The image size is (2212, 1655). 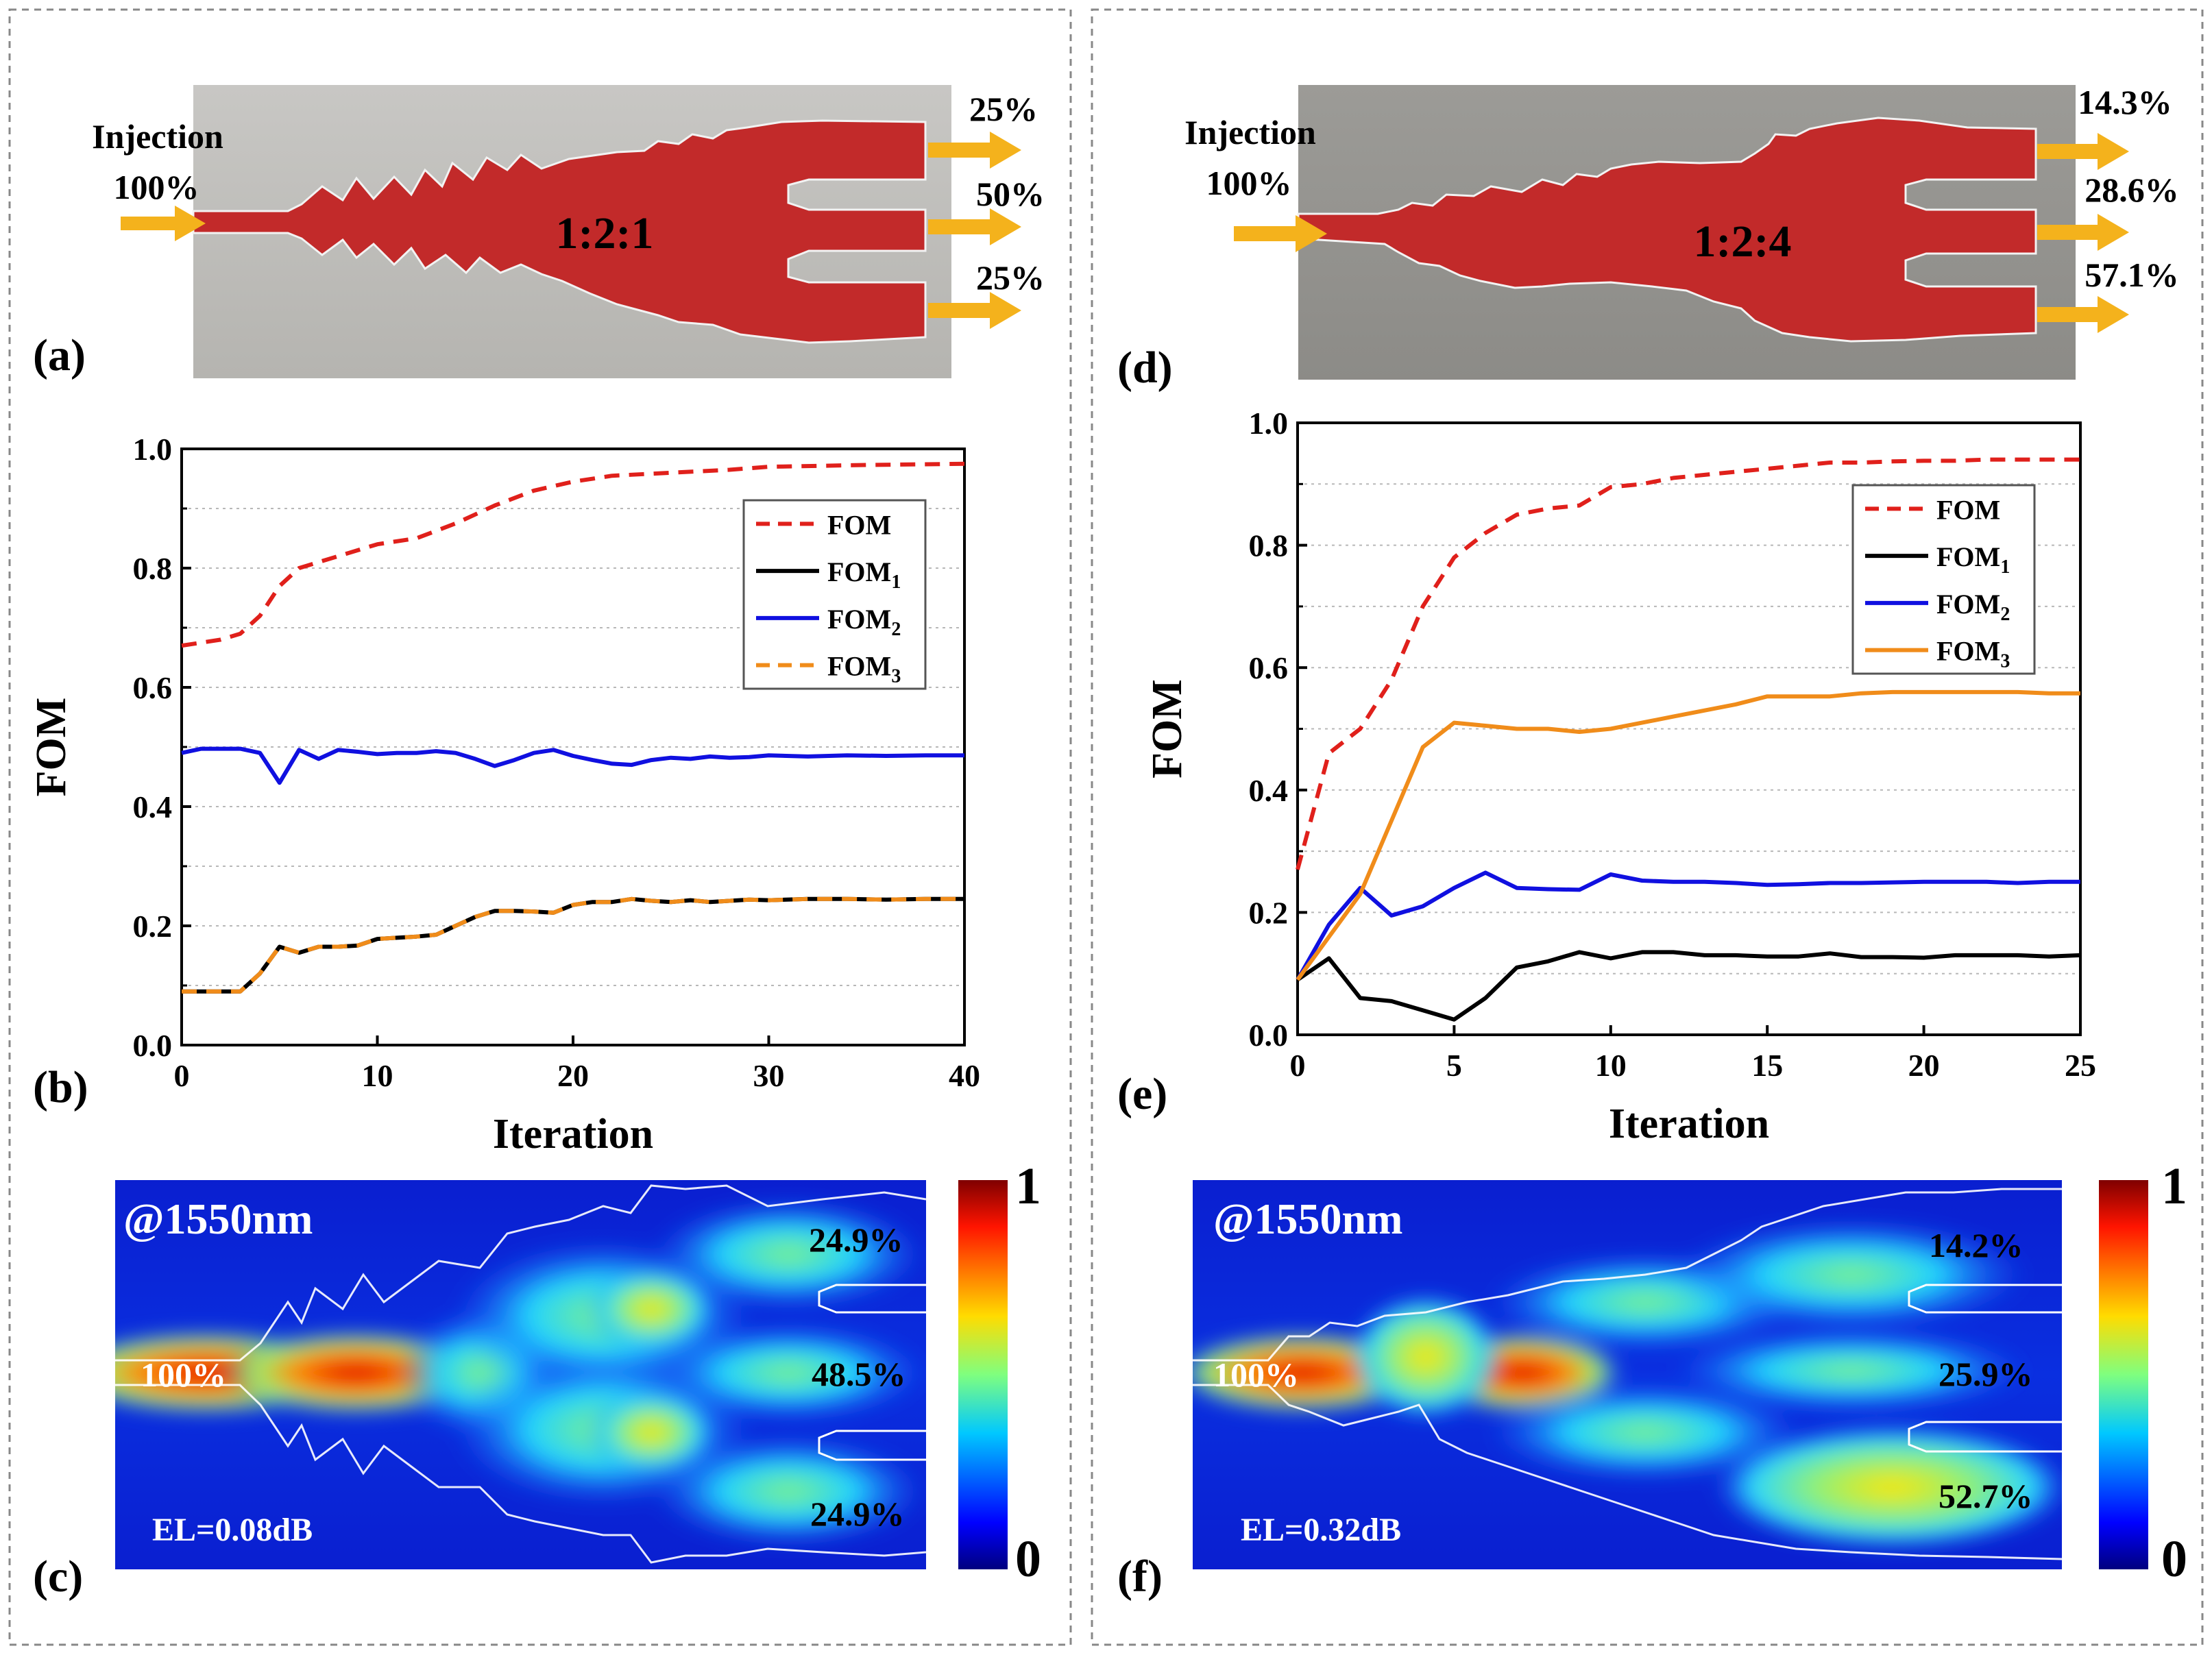 I want to click on chart-e-xlabel: Iteration, so click(x=1689, y=1124).